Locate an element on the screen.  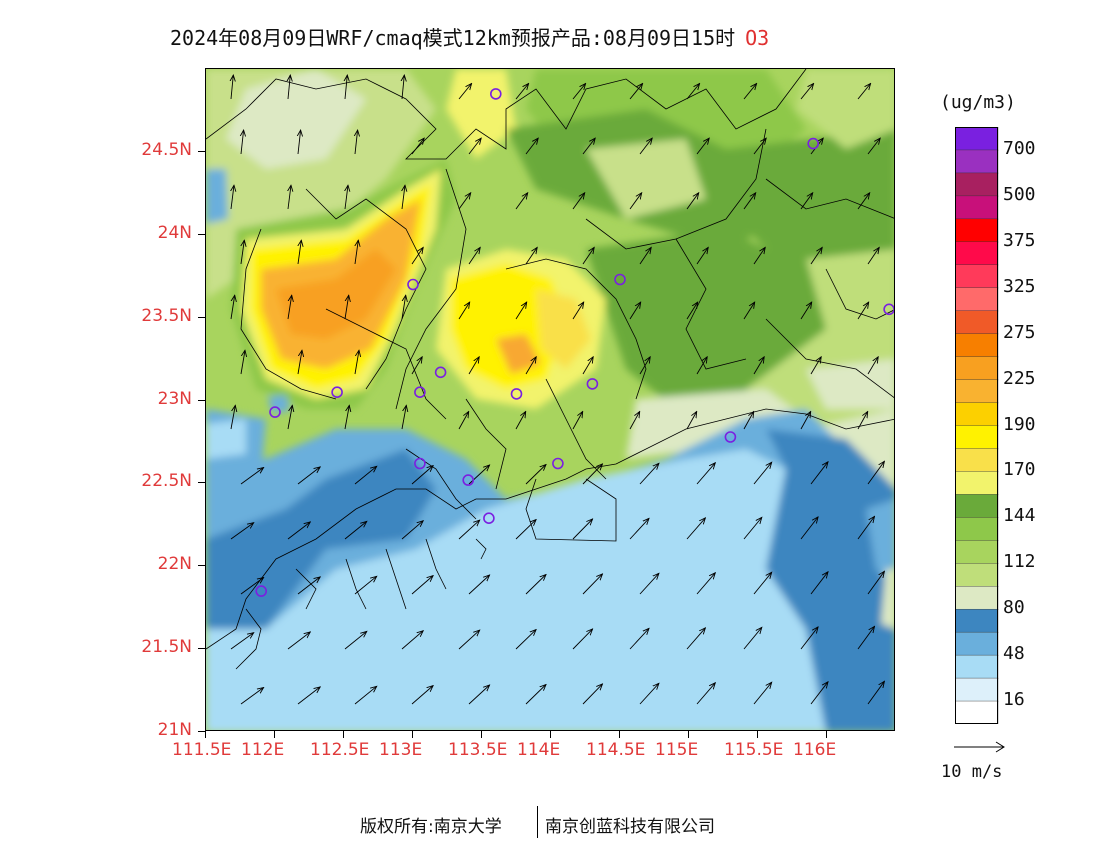
footer-divider is located at coordinates (537, 822).